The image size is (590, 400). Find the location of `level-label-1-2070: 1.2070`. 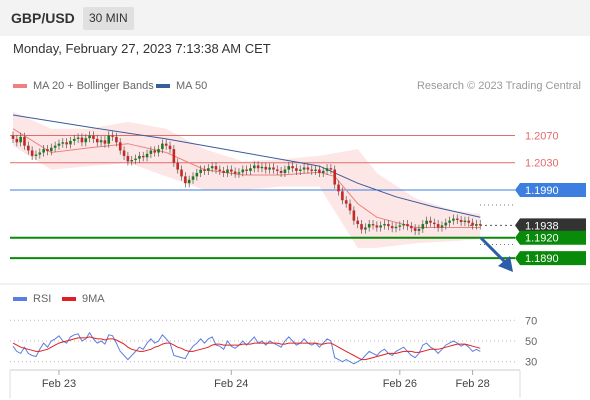

level-label-1-2070: 1.2070 is located at coordinates (542, 136).